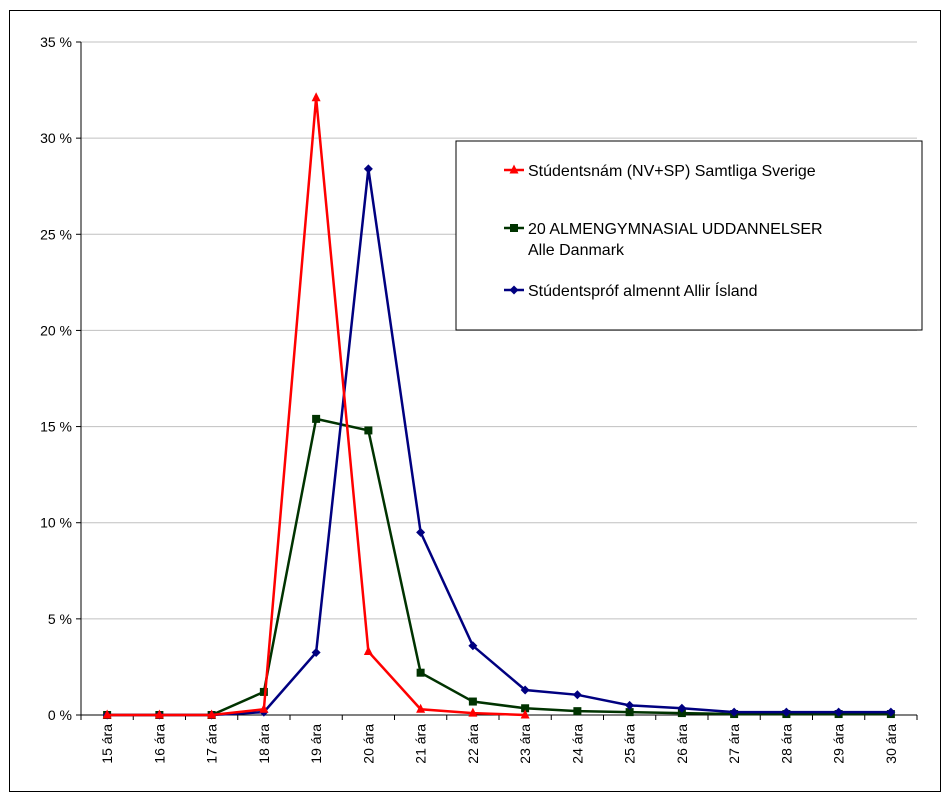 This screenshot has height=802, width=951. Describe the element at coordinates (891, 744) in the screenshot. I see `x-tick-label: 30 ára` at that location.